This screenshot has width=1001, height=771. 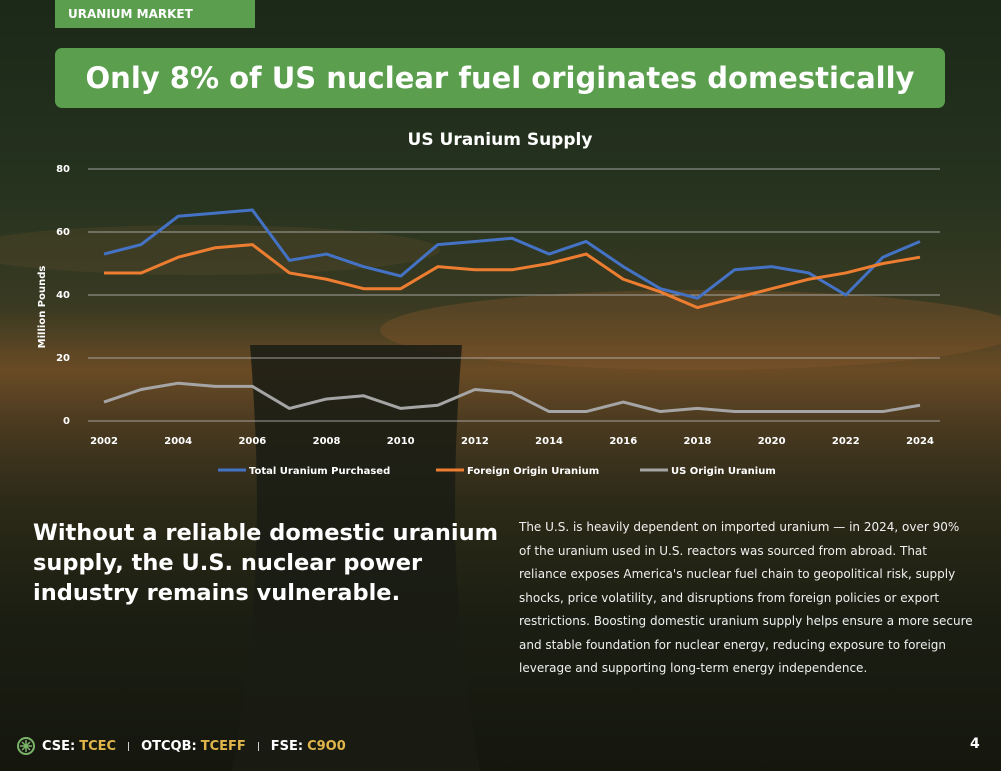 What do you see at coordinates (59, 746) in the screenshot?
I see `exchange: CSE:` at bounding box center [59, 746].